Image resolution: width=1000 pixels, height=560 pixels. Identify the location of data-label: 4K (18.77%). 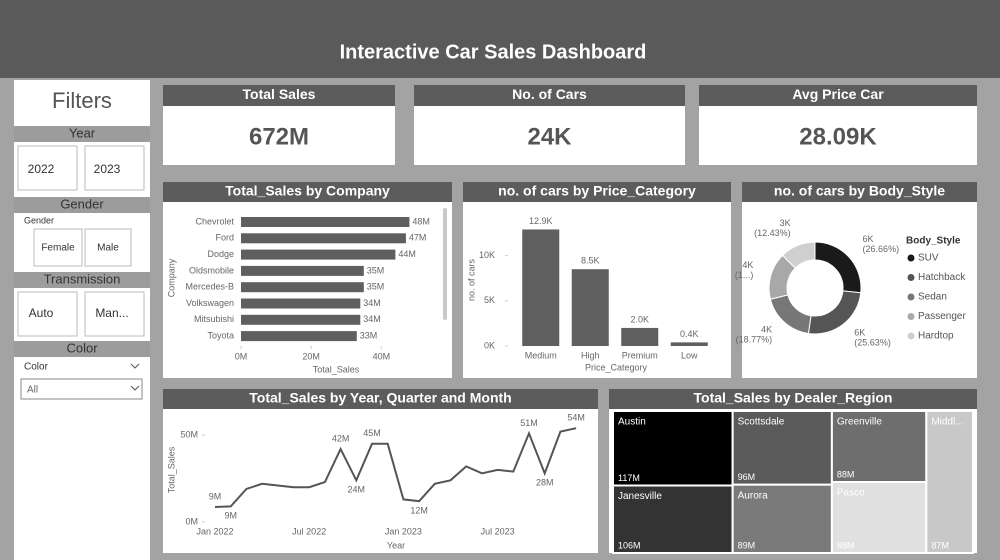
(754, 335).